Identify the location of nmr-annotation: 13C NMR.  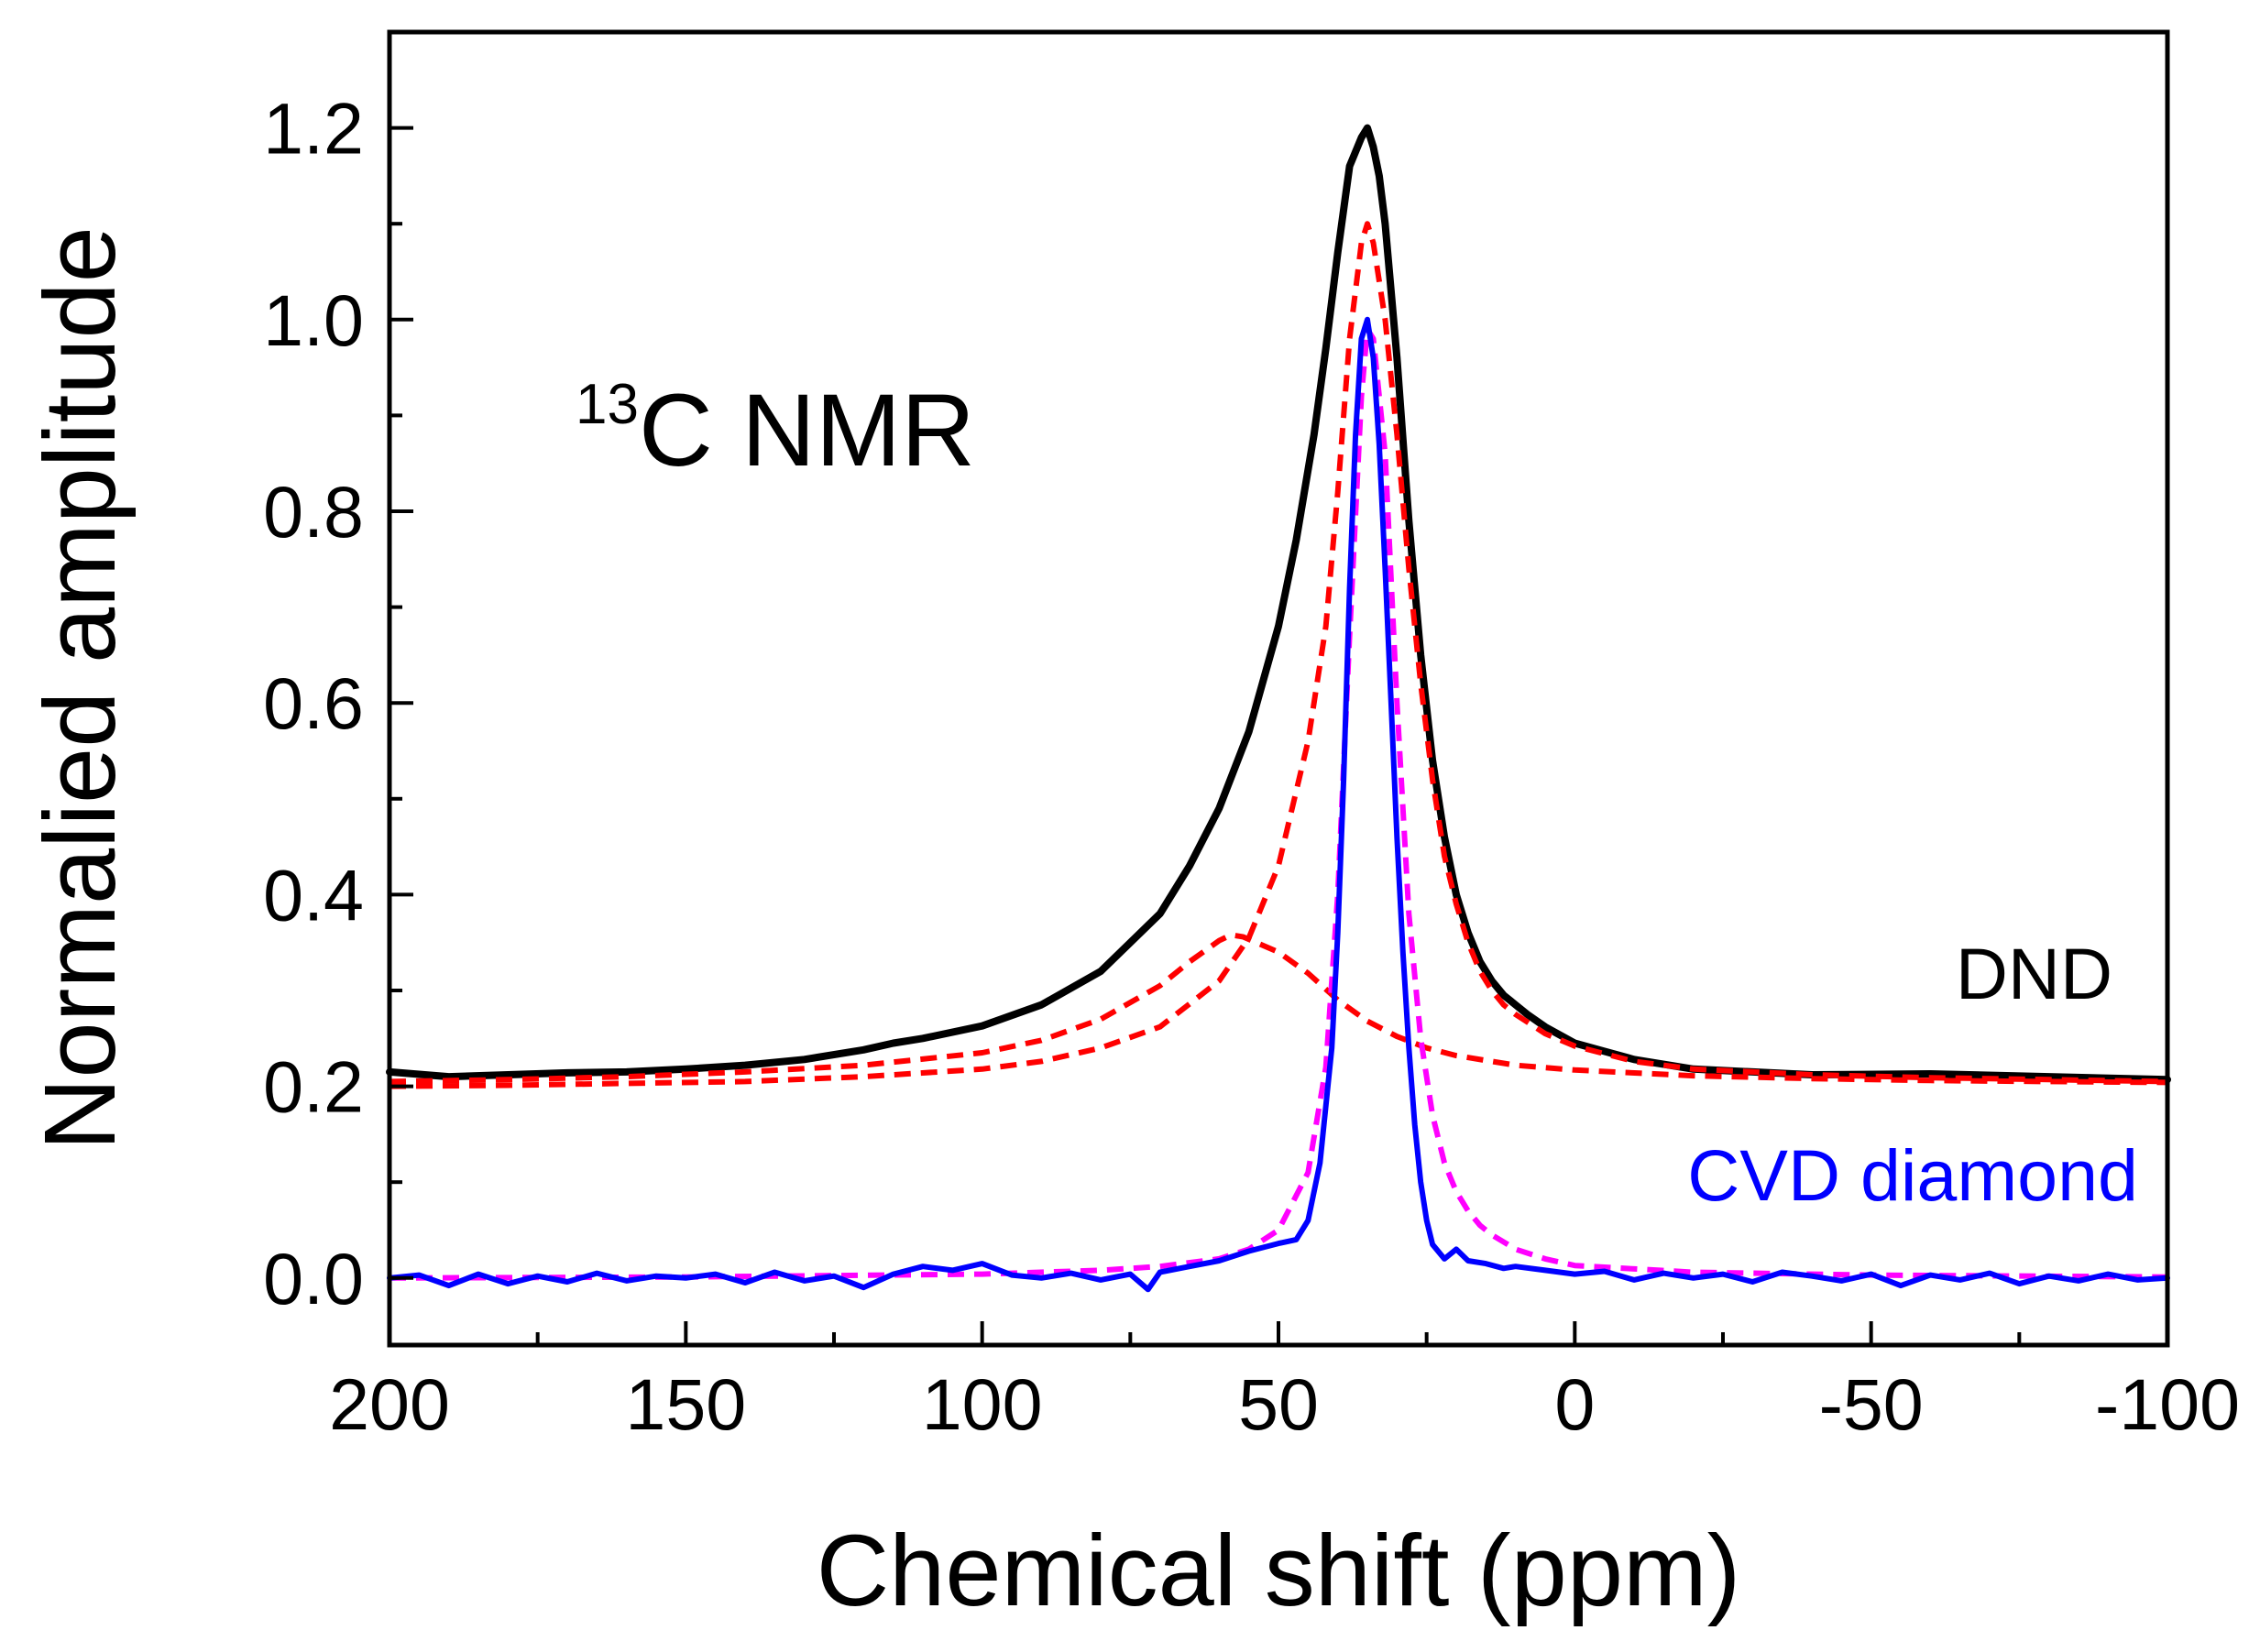
(775, 430).